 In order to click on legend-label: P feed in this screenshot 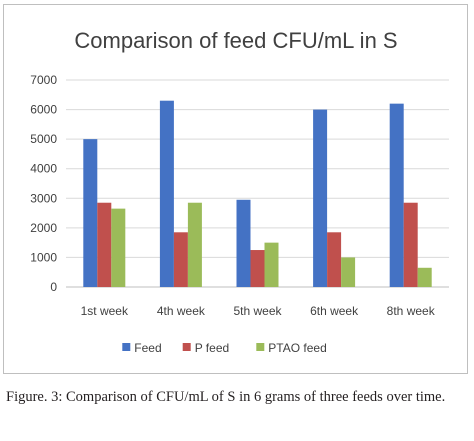, I will do `click(212, 348)`.